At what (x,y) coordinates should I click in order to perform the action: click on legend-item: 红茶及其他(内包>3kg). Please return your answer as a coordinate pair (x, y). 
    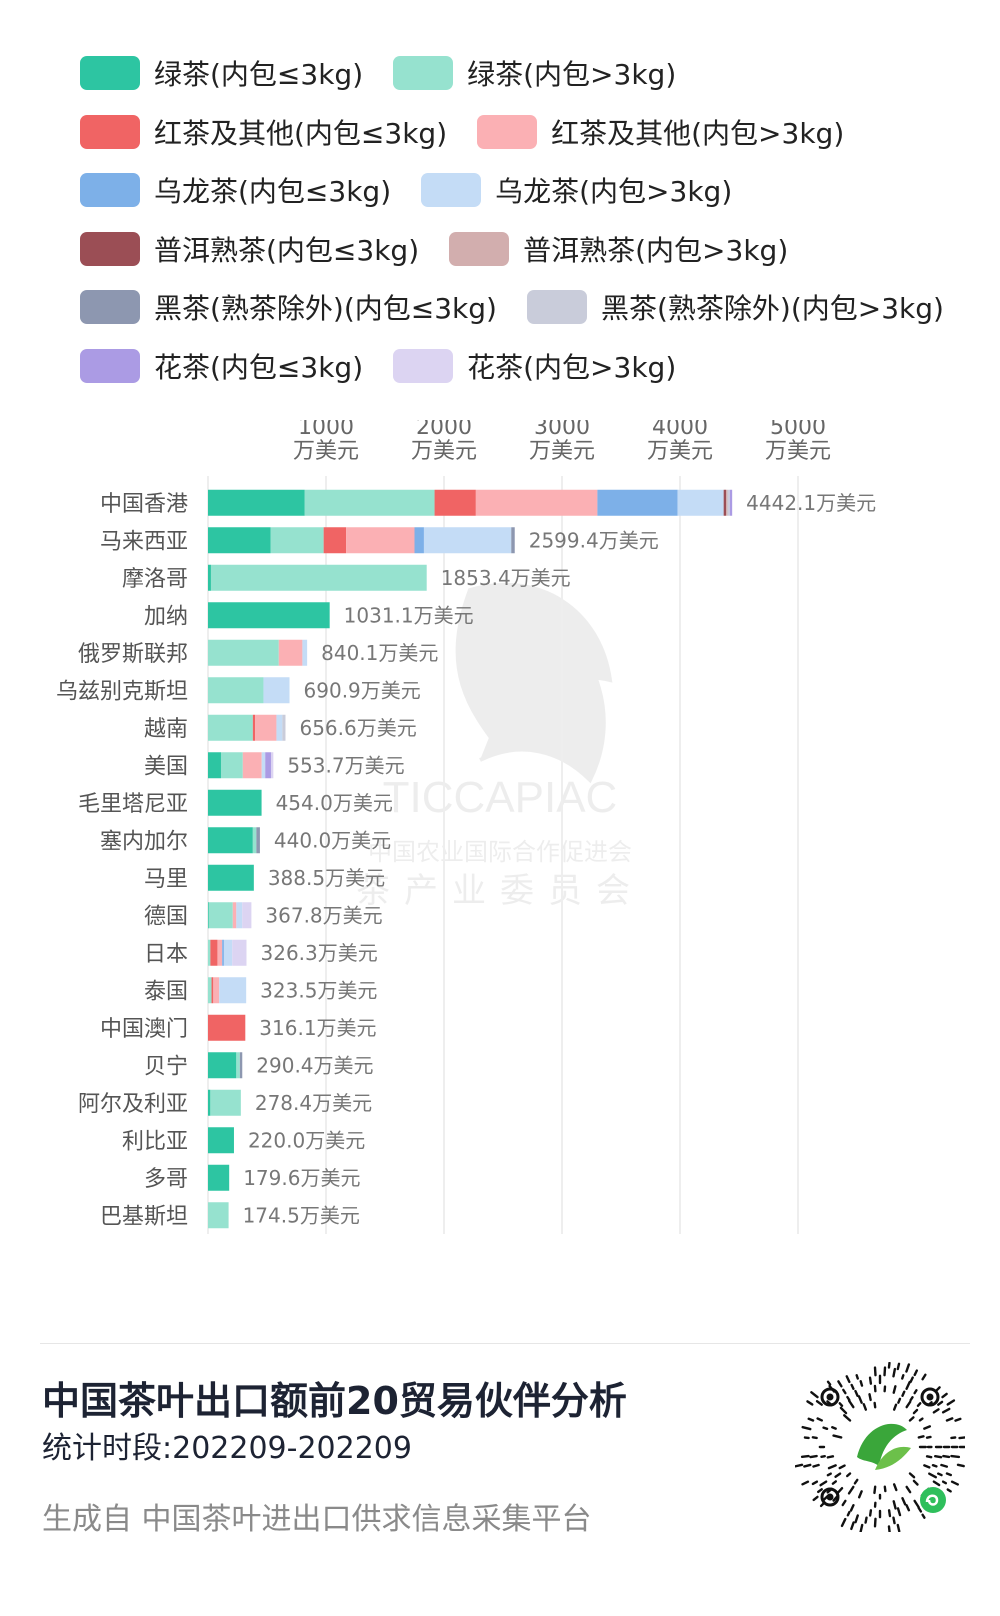
    Looking at the image, I should click on (660, 132).